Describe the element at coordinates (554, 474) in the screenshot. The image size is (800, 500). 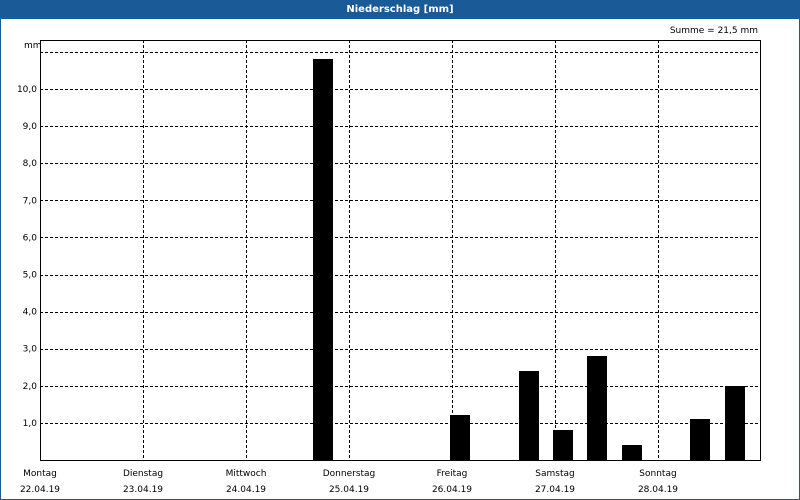
I see `x-tick-day: Samstag` at that location.